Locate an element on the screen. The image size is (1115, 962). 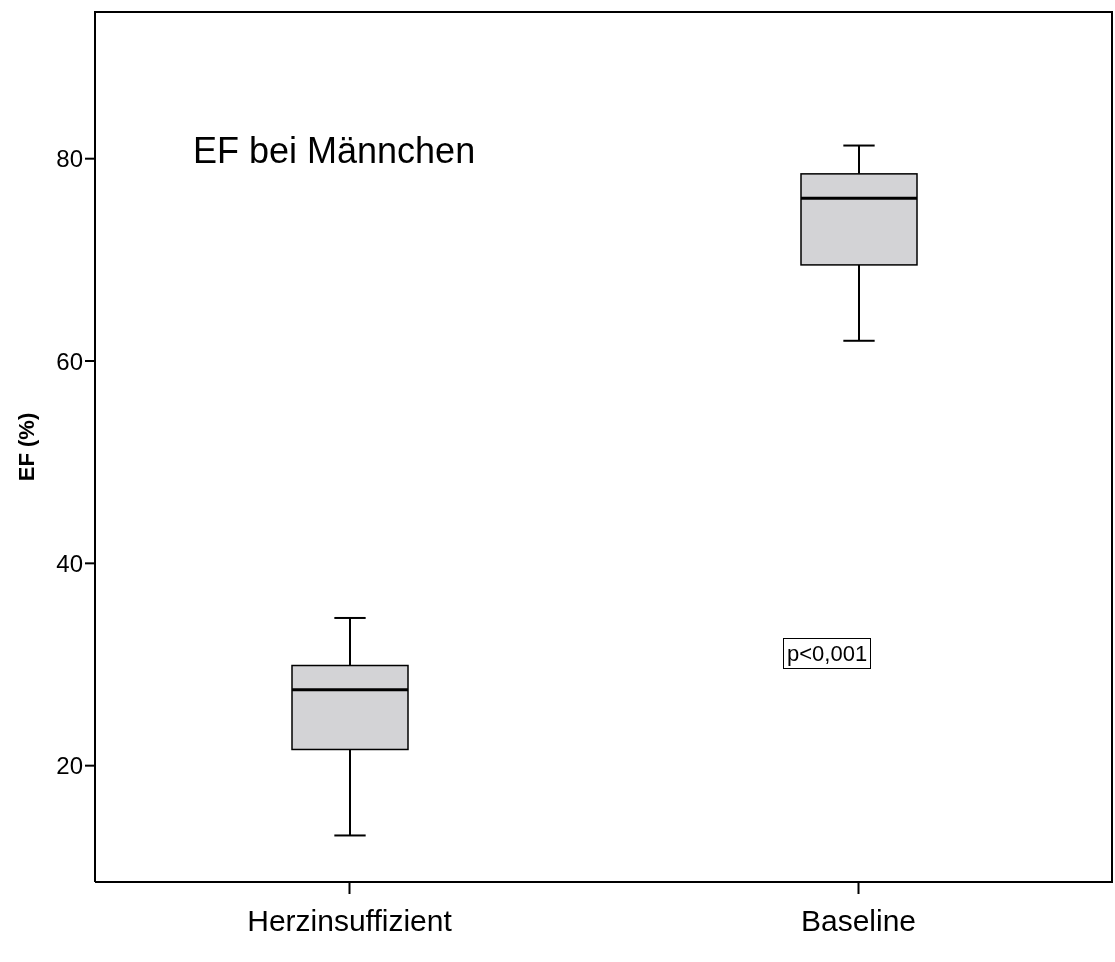
y-tick-label: 80 is located at coordinates (69, 159).